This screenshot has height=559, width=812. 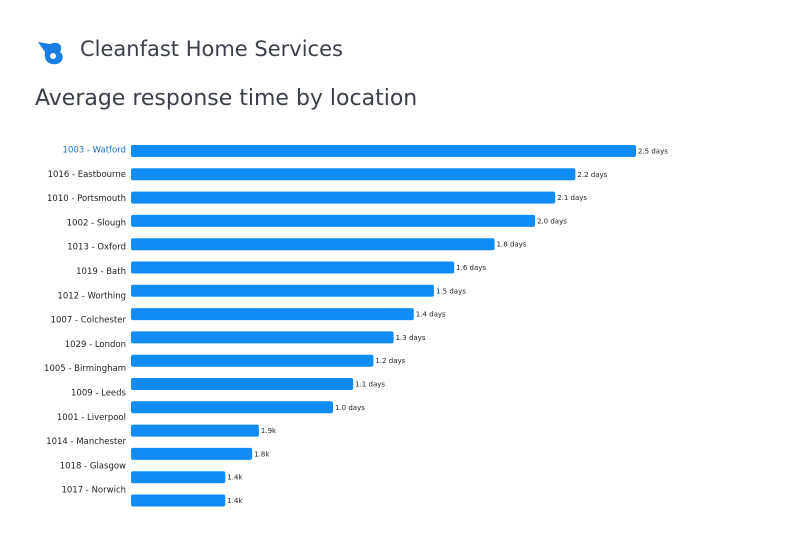 I want to click on value-label: 1.2 days, so click(x=390, y=361).